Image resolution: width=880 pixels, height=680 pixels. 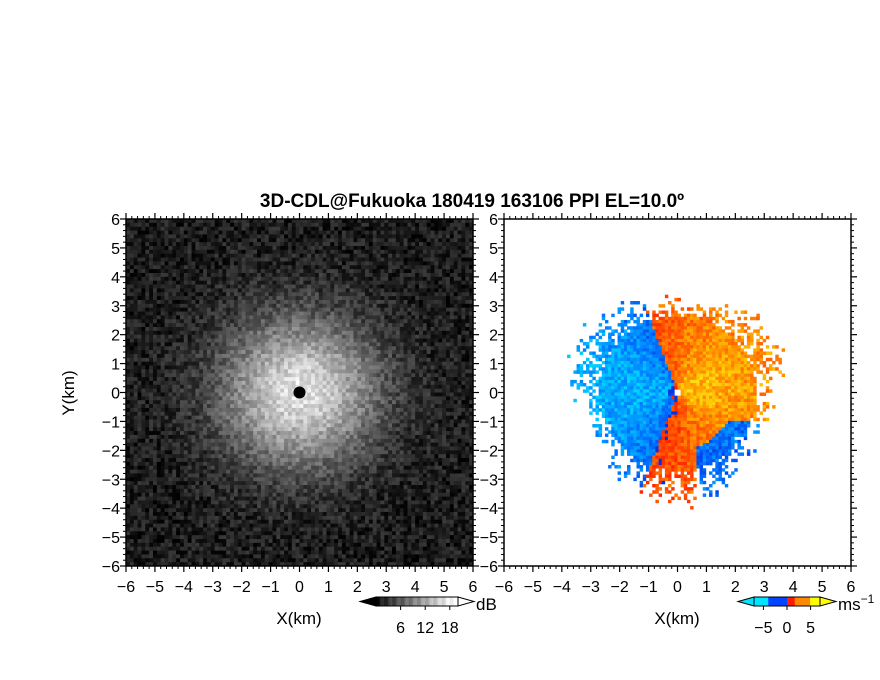 I want to click on backscatter-y-axis-label: Y(km), so click(x=68, y=392).